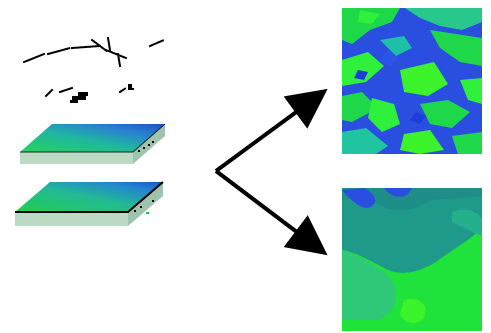 This screenshot has width=491, height=333. I want to click on upper-gradient-layer, so click(93, 143).